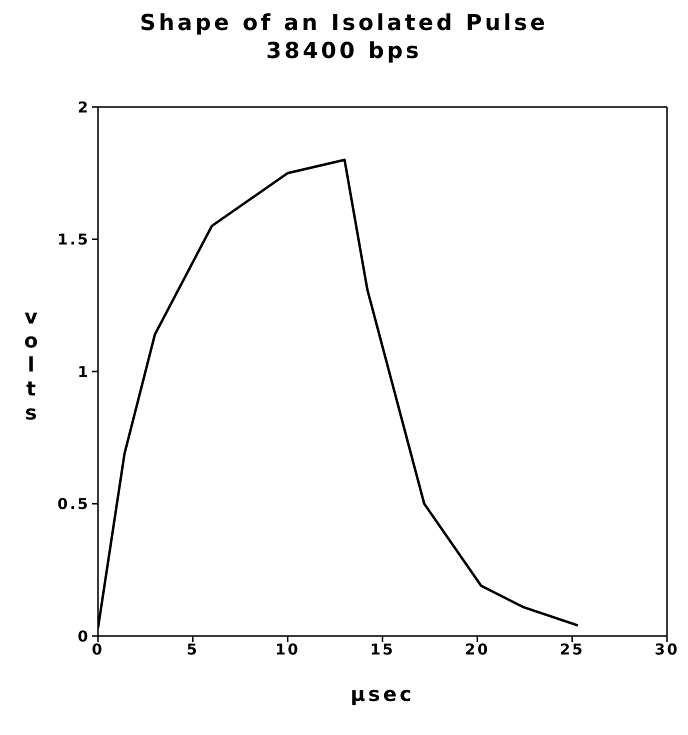  I want to click on y-axis-title: volts, so click(32, 364).